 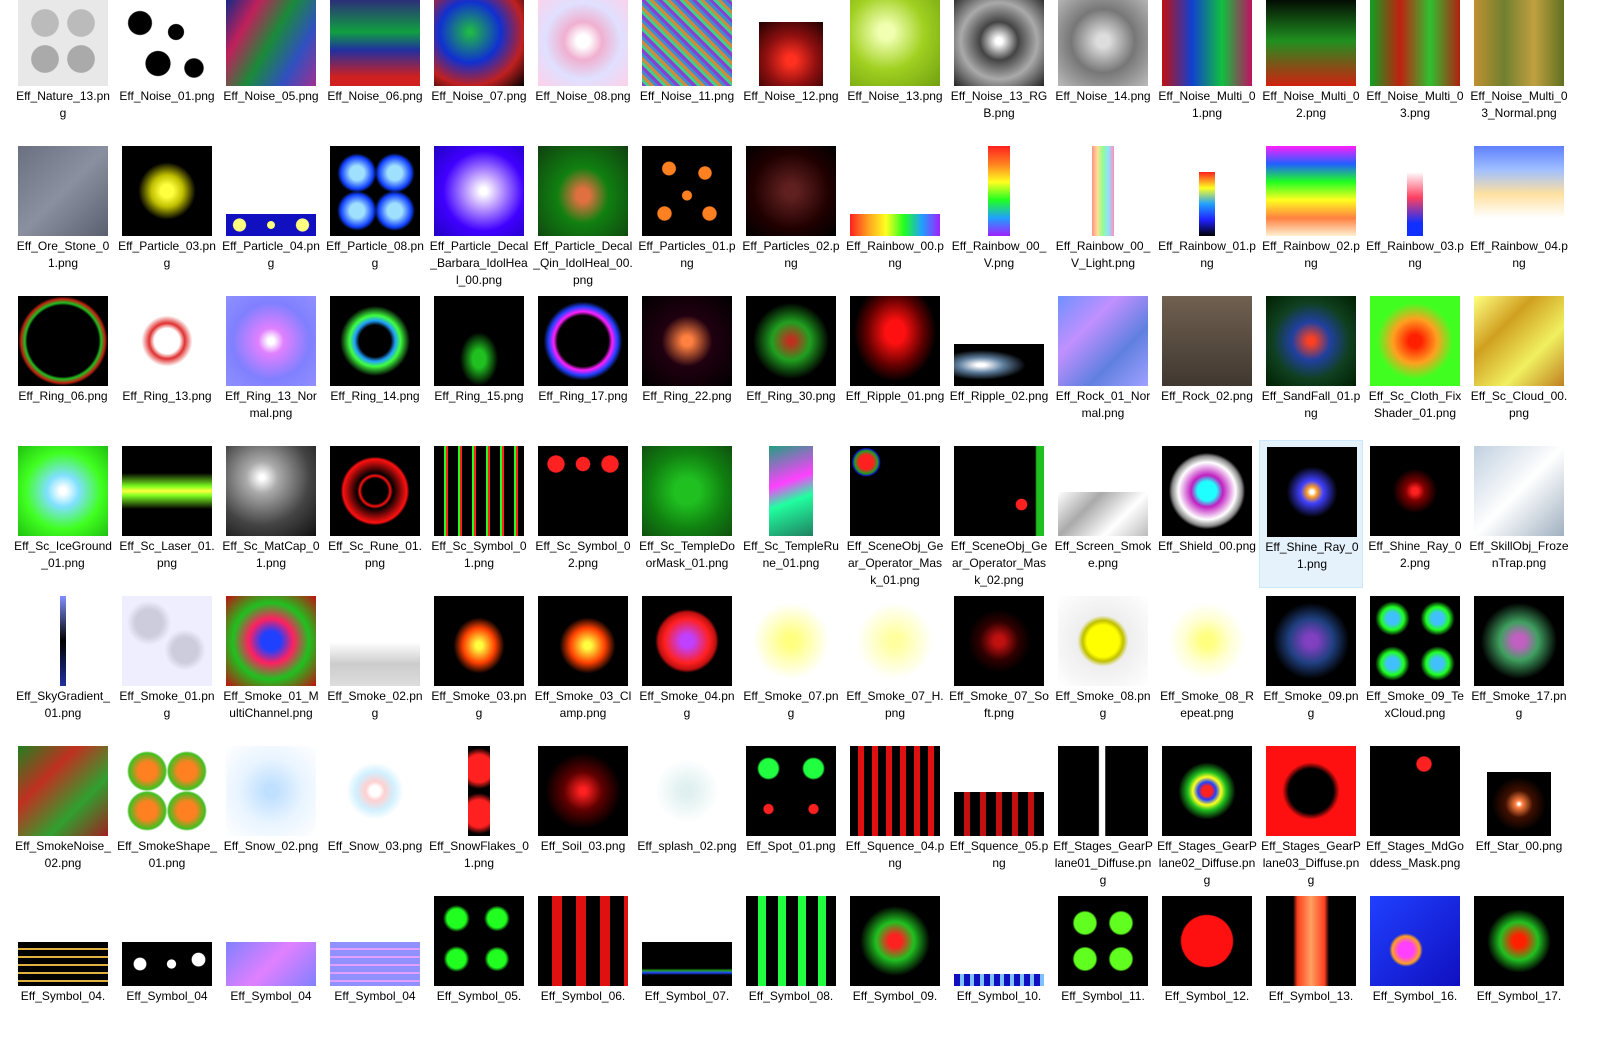 What do you see at coordinates (1207, 364) in the screenshot?
I see `file-item: Eff_Rock_02.png` at bounding box center [1207, 364].